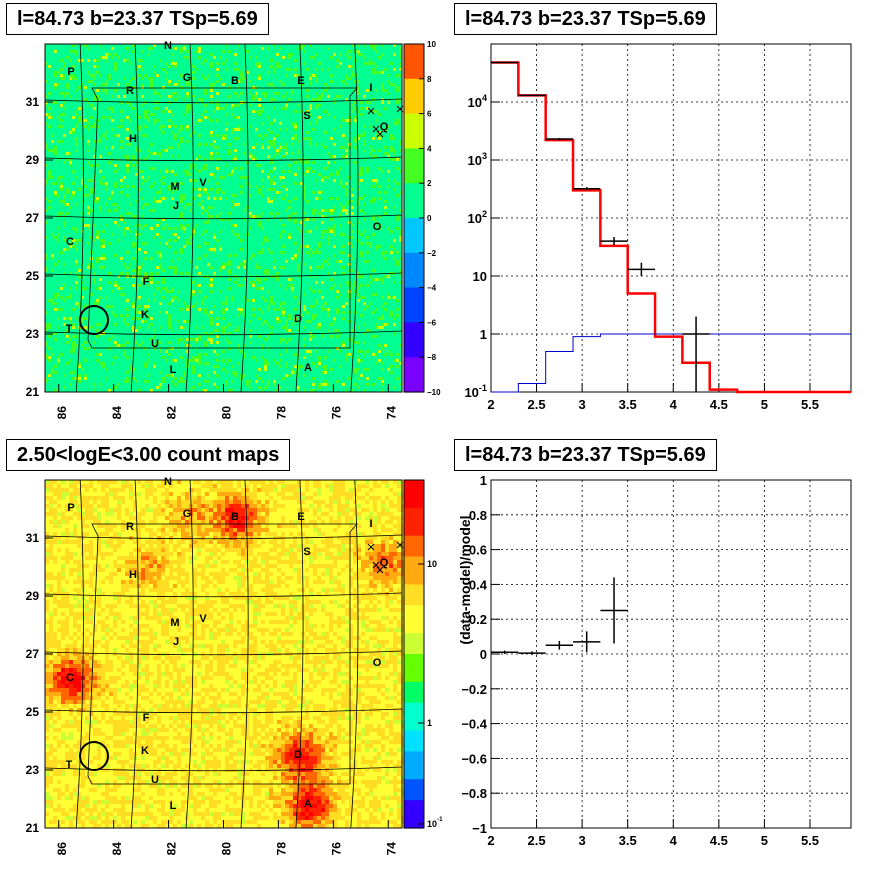 The width and height of the screenshot is (896, 877). Describe the element at coordinates (203, 619) in the screenshot. I see `source-label-v: V` at that location.